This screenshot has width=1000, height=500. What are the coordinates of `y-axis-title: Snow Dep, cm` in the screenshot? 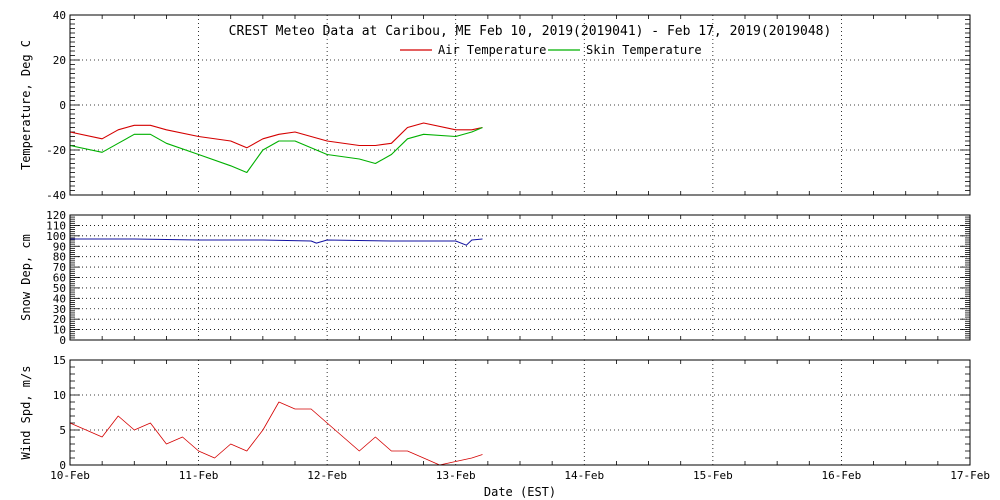 It's located at (26, 277).